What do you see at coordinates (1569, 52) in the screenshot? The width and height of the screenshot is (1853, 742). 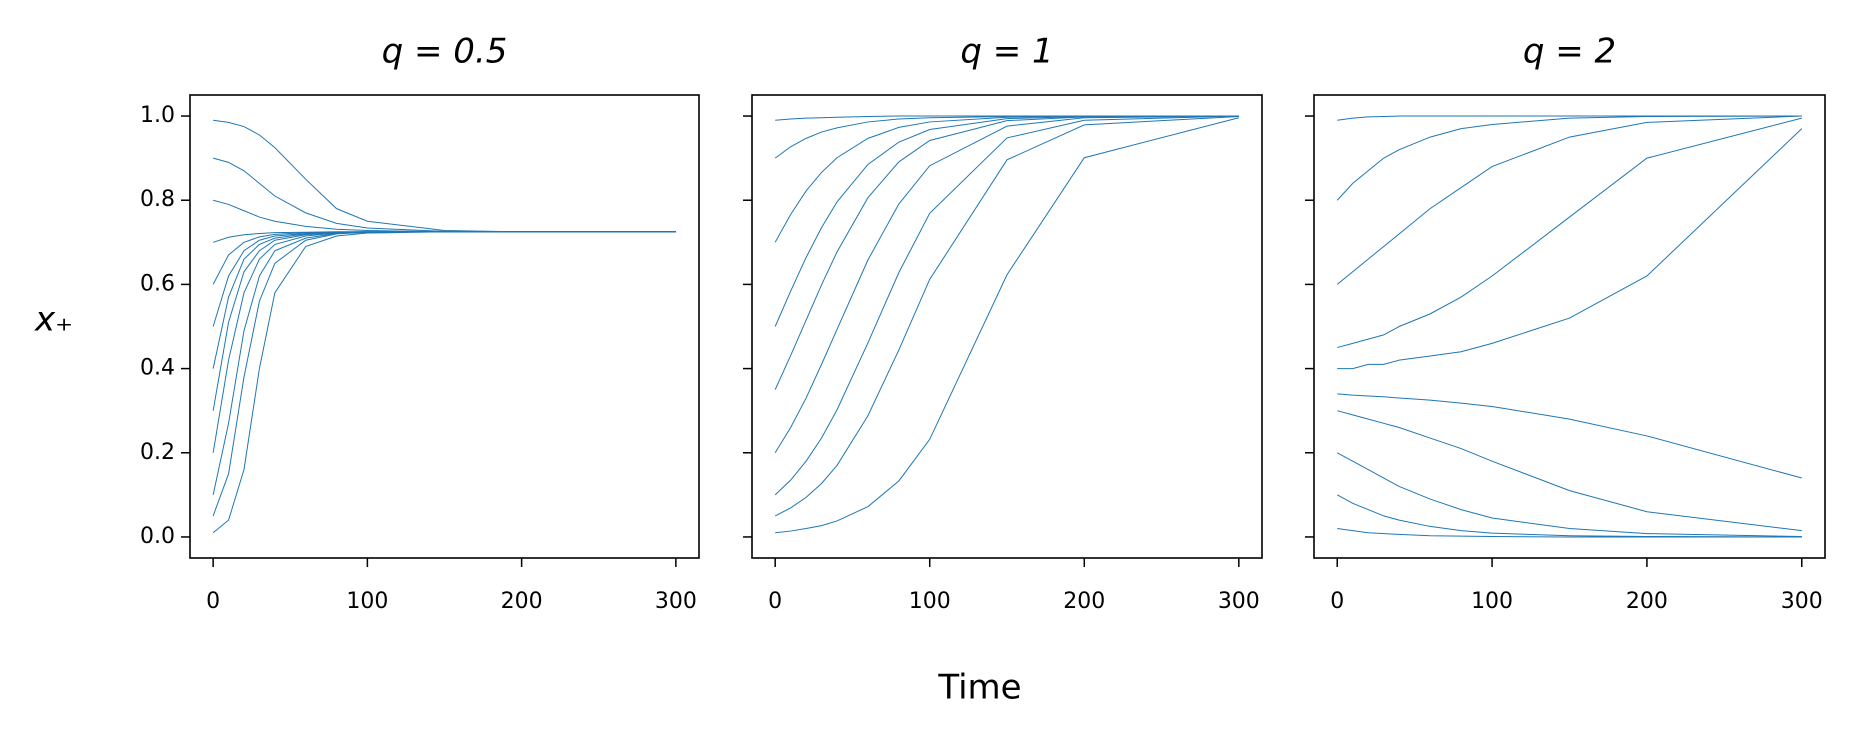 I see `panel-title: q = 2` at bounding box center [1569, 52].